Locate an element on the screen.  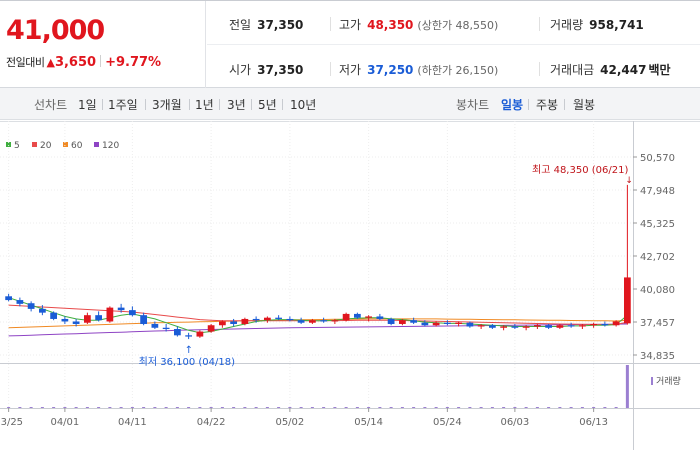
stat-high: 고가 48,350 (상한가 48,550) is located at coordinates (418, 24).